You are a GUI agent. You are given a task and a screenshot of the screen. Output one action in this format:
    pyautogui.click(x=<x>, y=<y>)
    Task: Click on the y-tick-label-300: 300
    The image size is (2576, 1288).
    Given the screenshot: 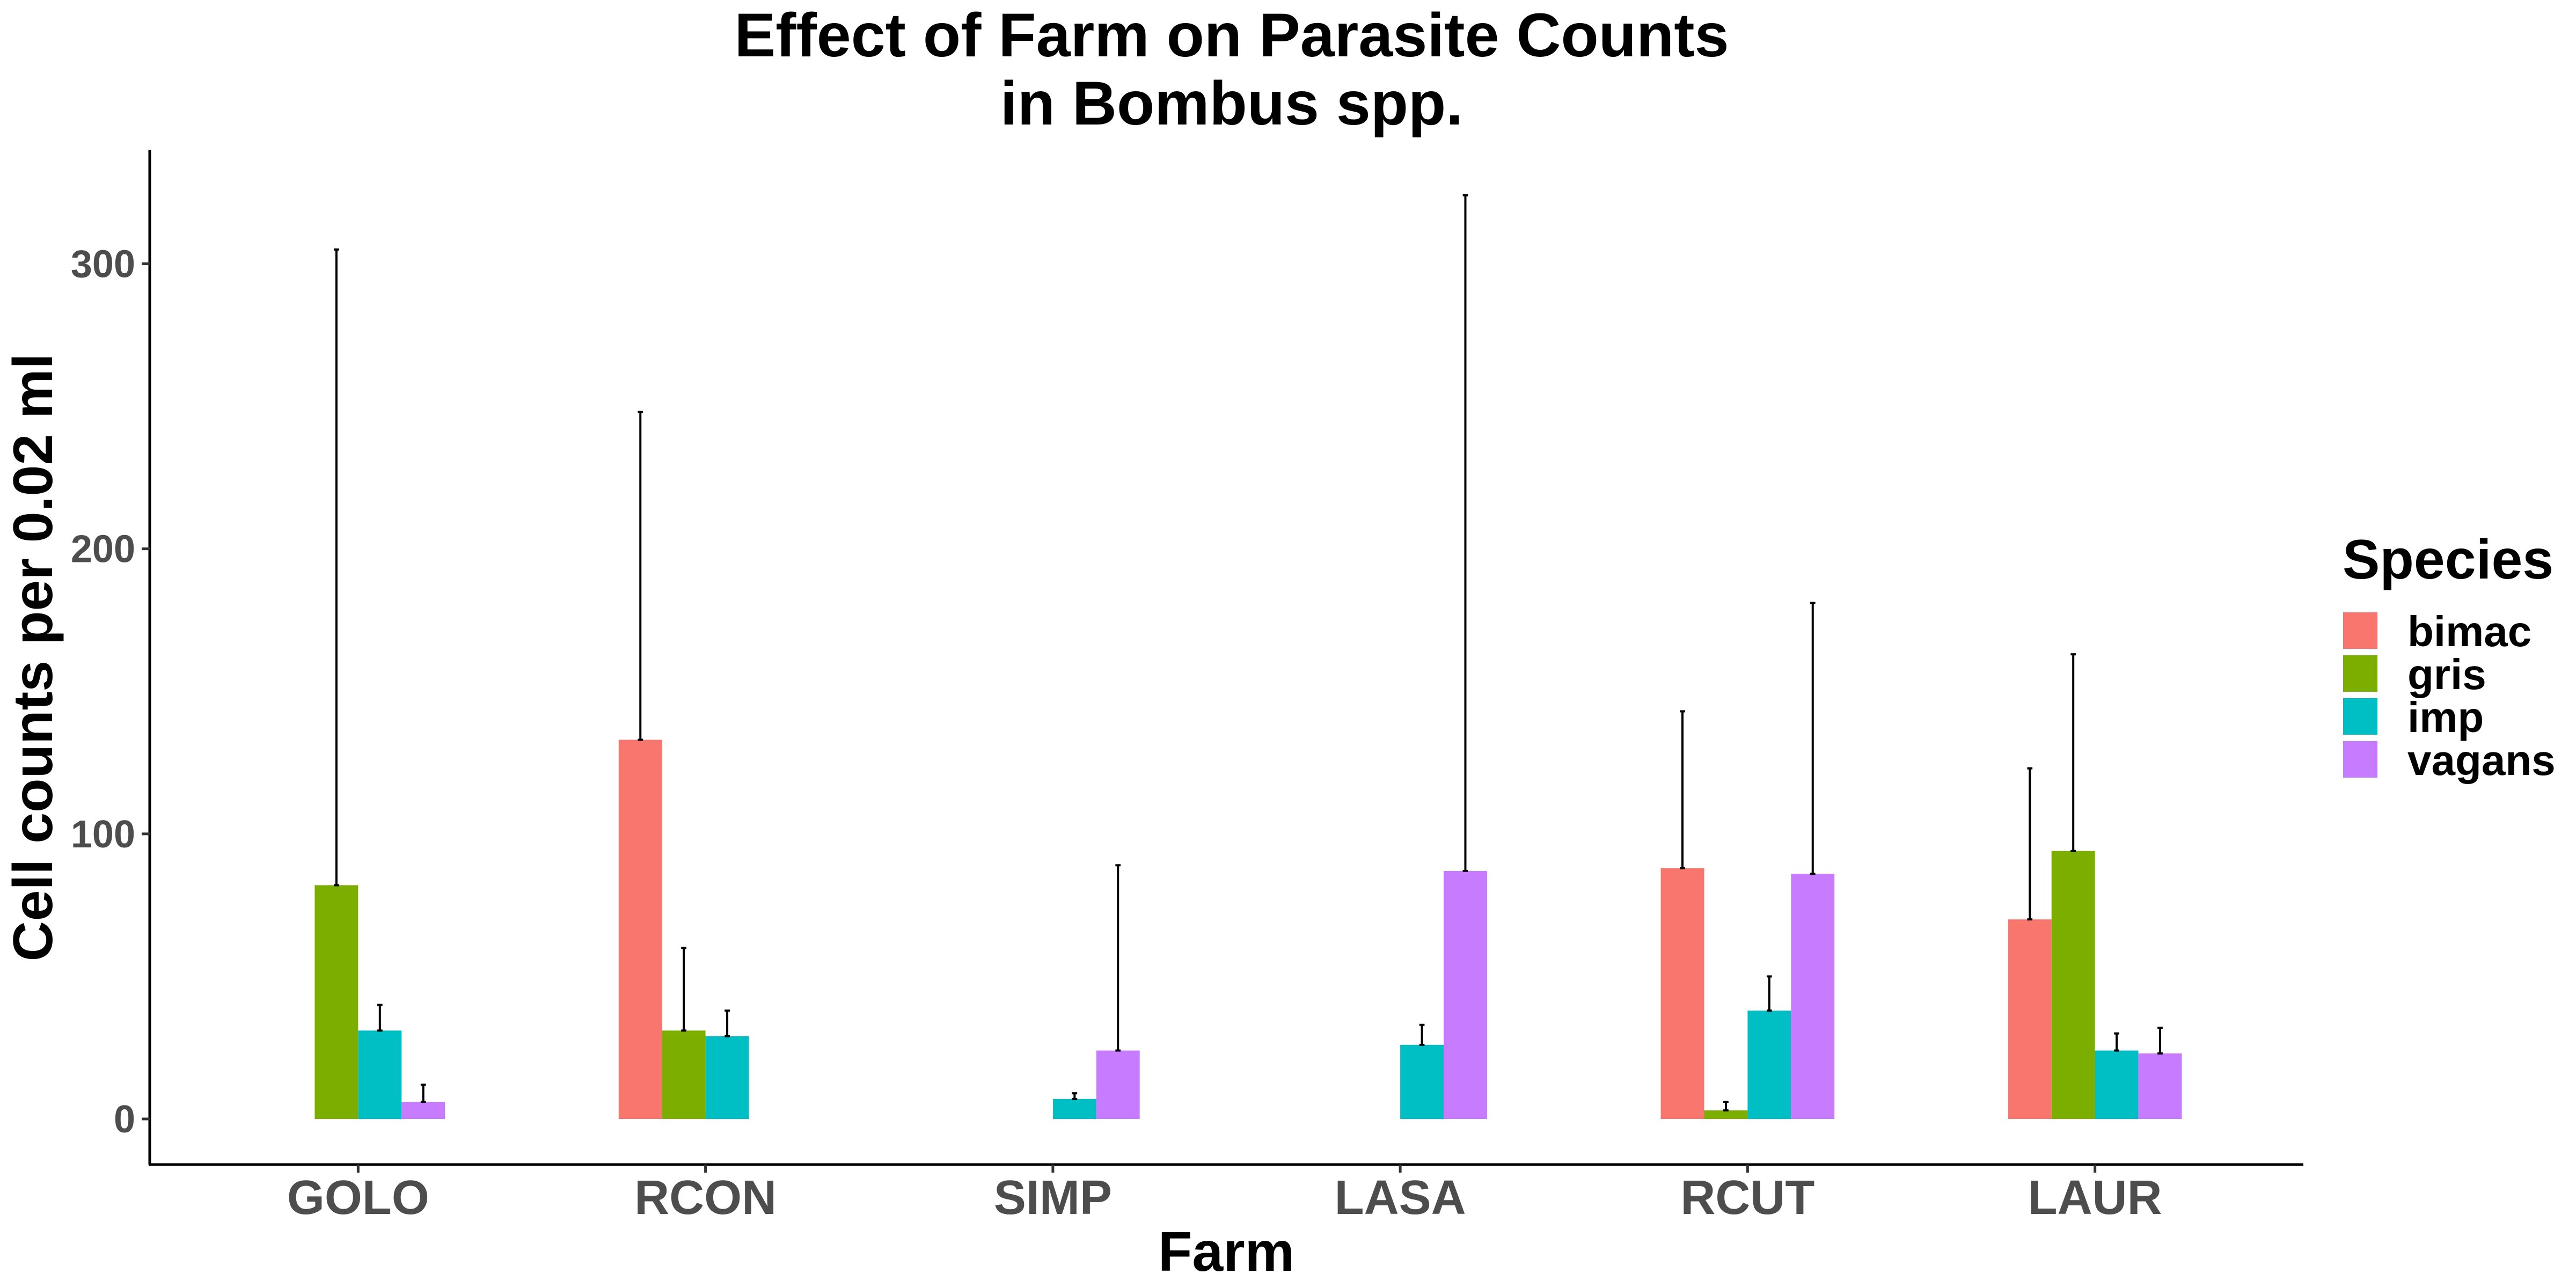 What is the action you would take?
    pyautogui.click(x=103, y=264)
    